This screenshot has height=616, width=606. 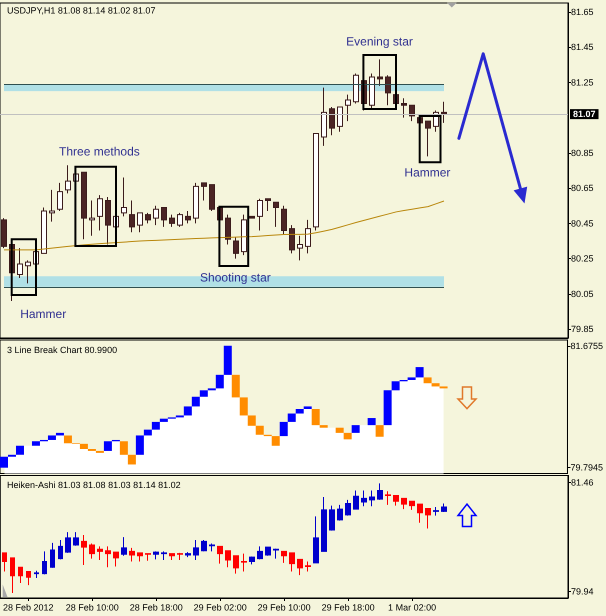 I want to click on y-tick-label: 79.7945, so click(x=587, y=467).